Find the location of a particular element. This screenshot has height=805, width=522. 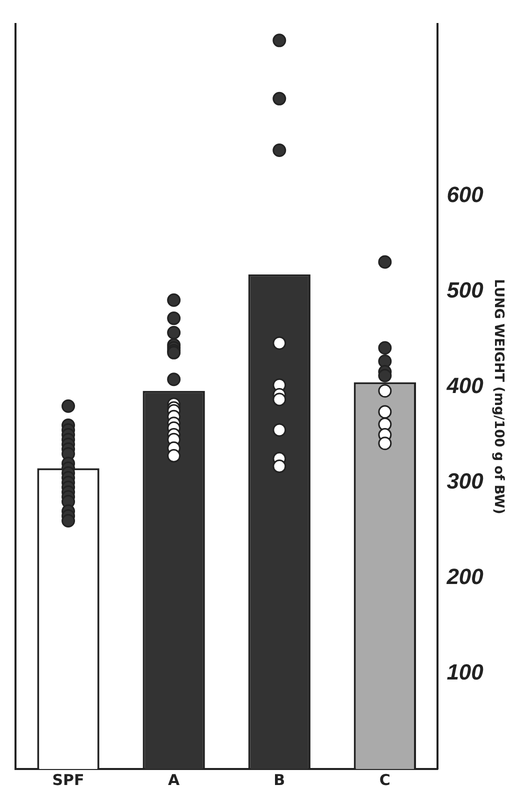

x-tick-label: A is located at coordinates (174, 779).